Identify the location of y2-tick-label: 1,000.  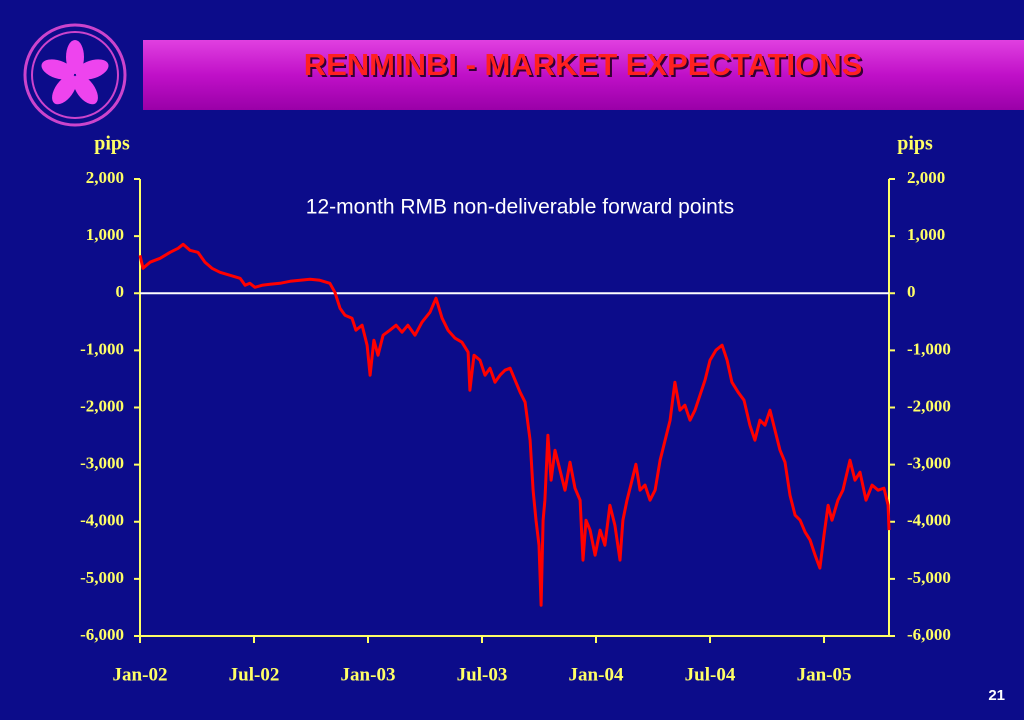
(926, 234).